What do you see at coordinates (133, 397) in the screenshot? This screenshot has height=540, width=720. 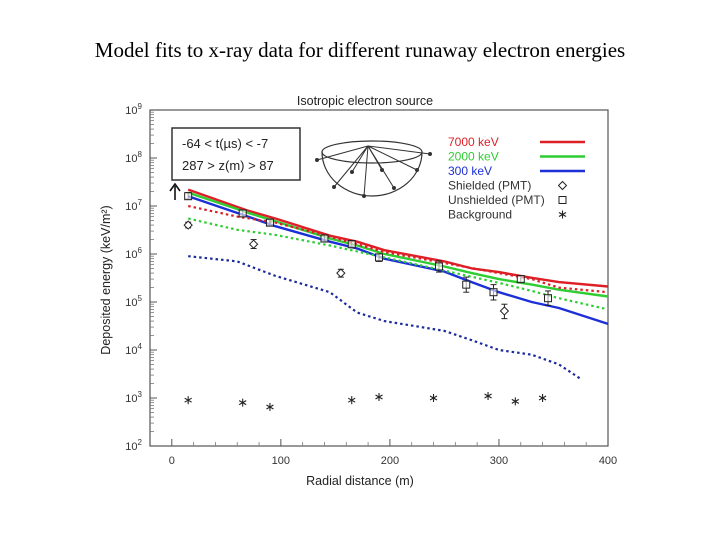 I see `y-tick-label: 10³` at bounding box center [133, 397].